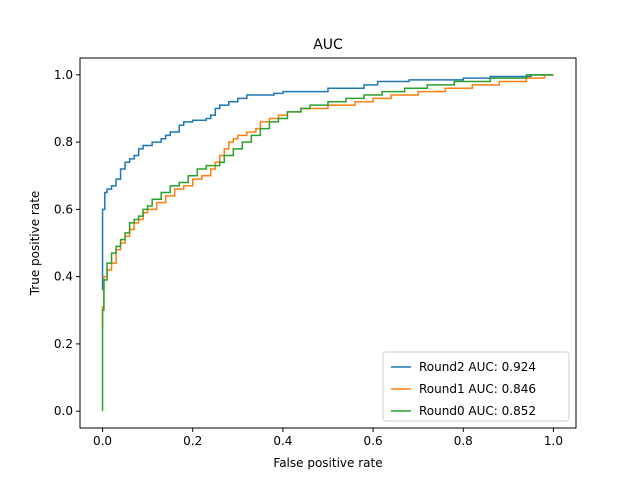 The height and width of the screenshot is (480, 640). Describe the element at coordinates (102, 441) in the screenshot. I see `x-tick-label: 0.0` at that location.